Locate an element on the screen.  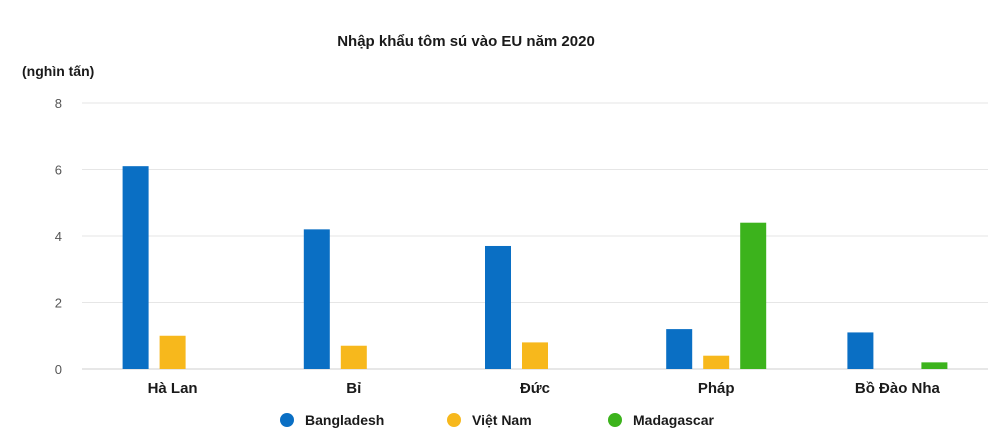
x-tick-label: Bồ Đào Nha is located at coordinates (898, 388).